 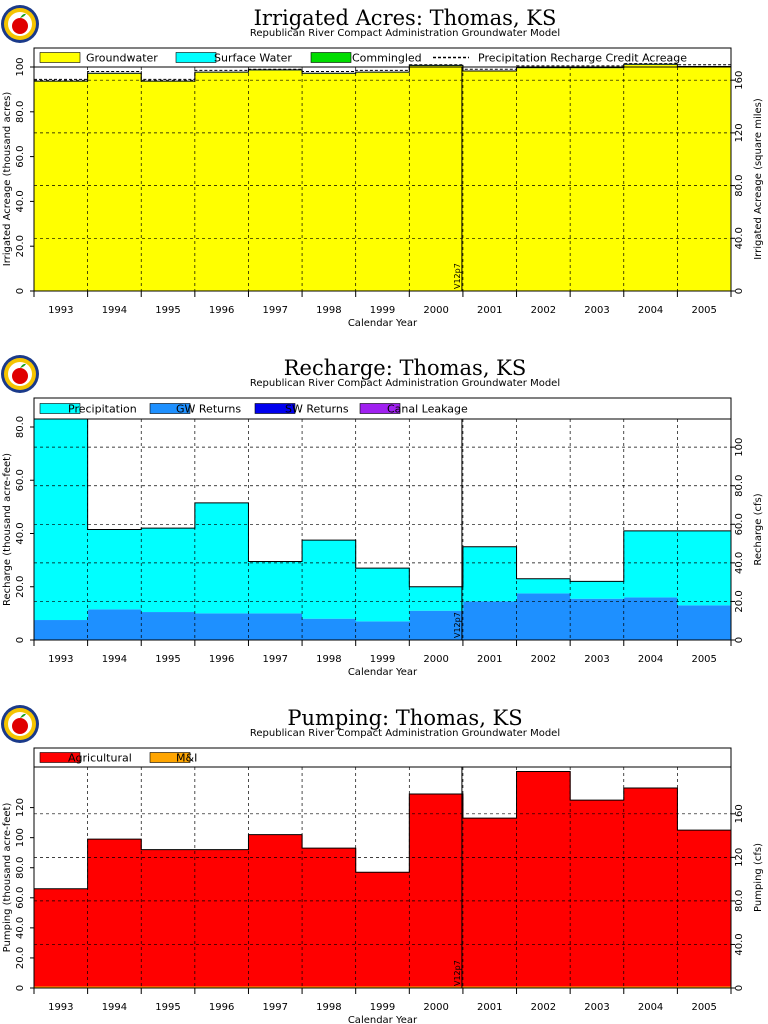 I want to click on right-tick-label: 20.0, so click(x=739, y=601).